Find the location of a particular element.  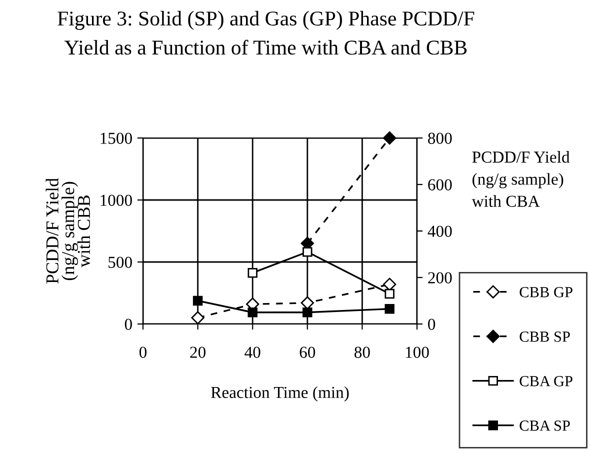

y2-tick-label: 800 is located at coordinates (440, 138).